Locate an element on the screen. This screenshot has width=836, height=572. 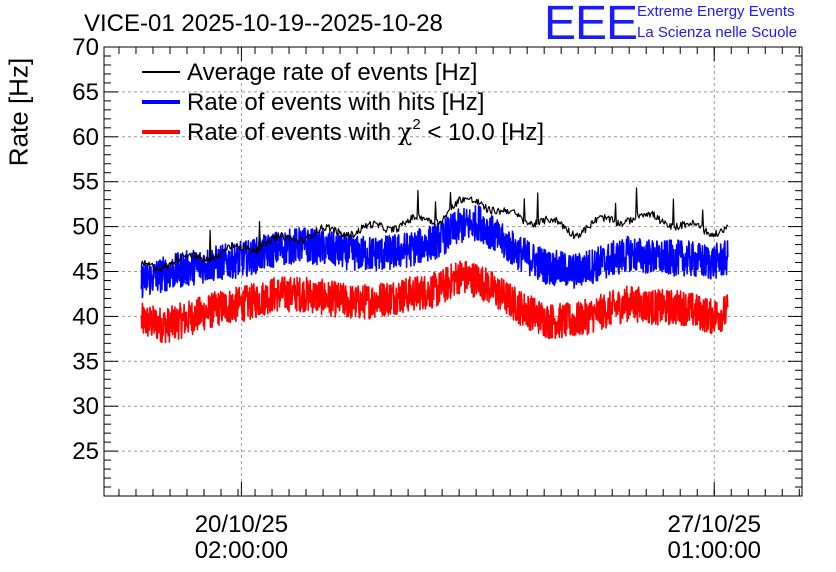
y-tick-label: 50 is located at coordinates (85, 227).